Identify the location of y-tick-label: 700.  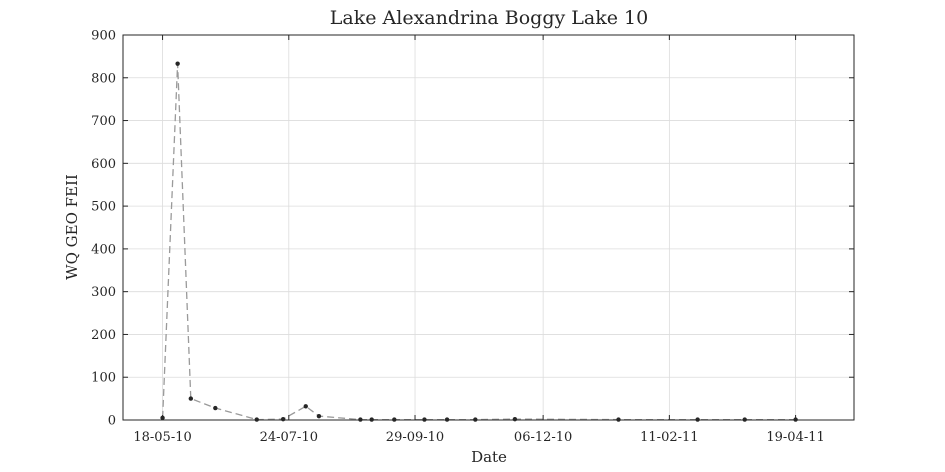
(103, 121).